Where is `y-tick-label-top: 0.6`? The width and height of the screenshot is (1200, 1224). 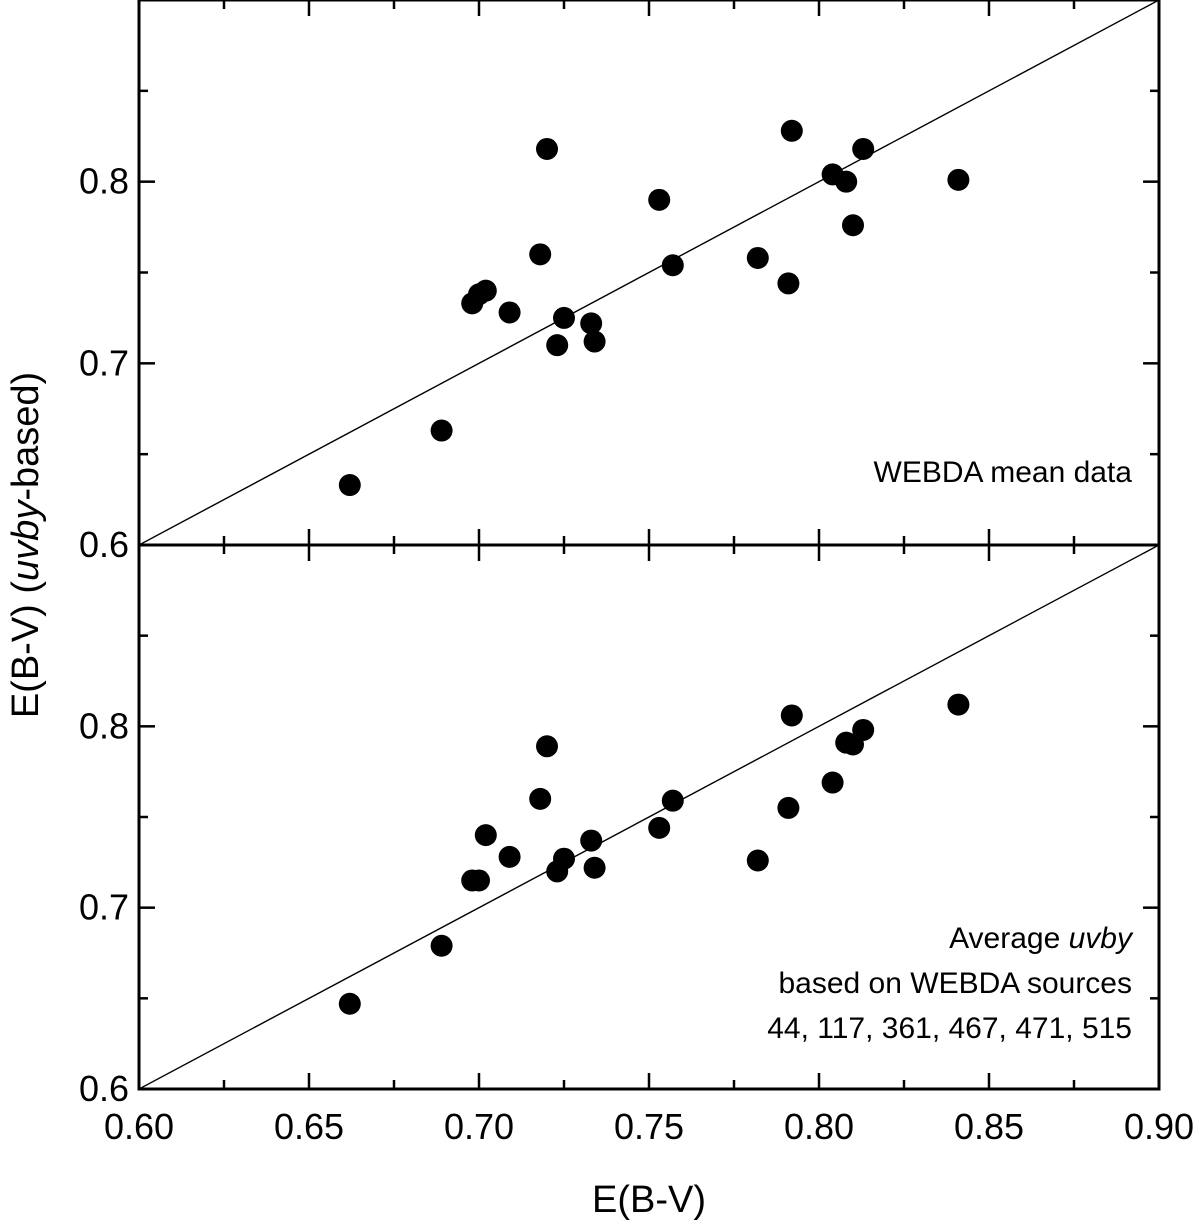 y-tick-label-top: 0.6 is located at coordinates (104, 544).